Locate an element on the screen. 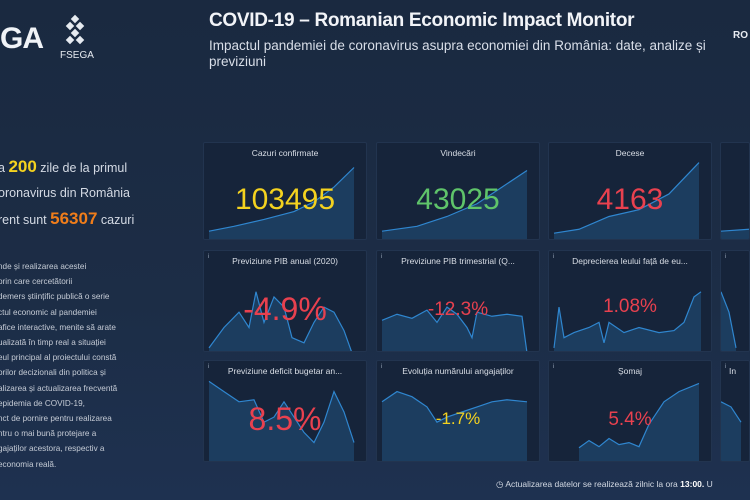 The height and width of the screenshot is (500, 750). card-title: Șomaj is located at coordinates (630, 371).